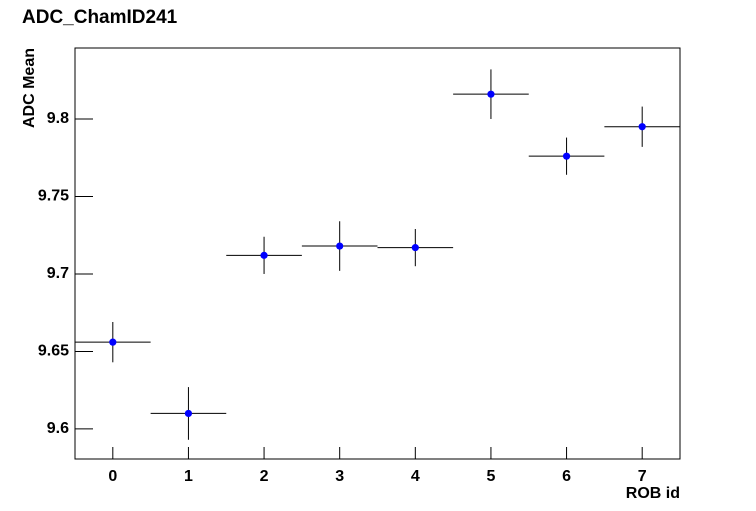 The width and height of the screenshot is (756, 511). What do you see at coordinates (112, 476) in the screenshot?
I see `x-tick-label: 0` at bounding box center [112, 476].